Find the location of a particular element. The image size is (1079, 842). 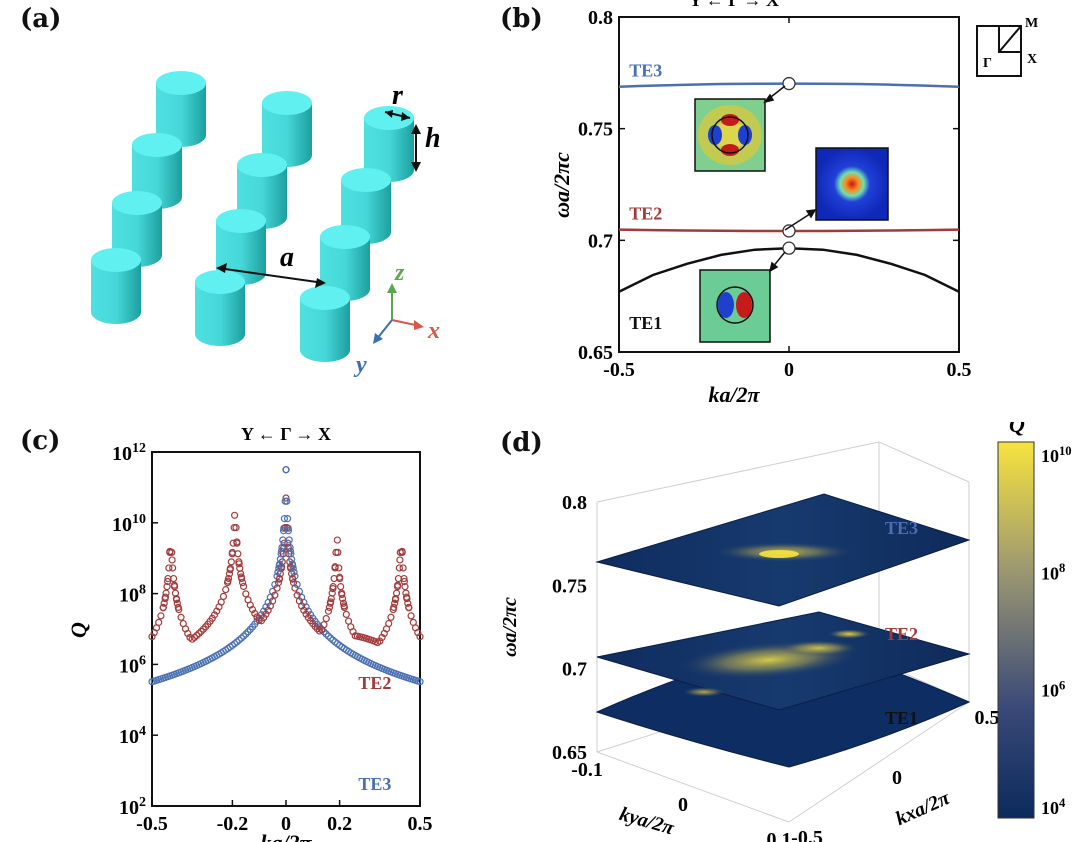

colorbar-tick-label: 10⁶ is located at coordinates (1053, 689).